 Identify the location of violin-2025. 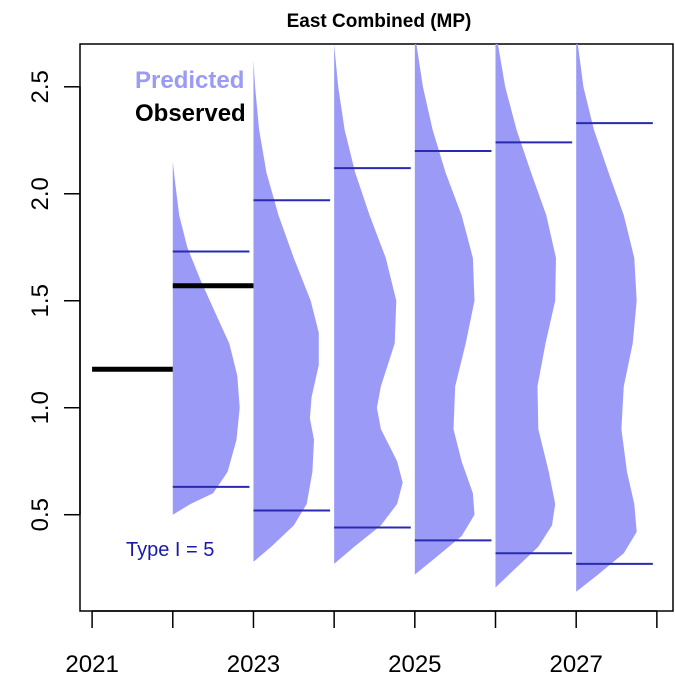
(453, 309).